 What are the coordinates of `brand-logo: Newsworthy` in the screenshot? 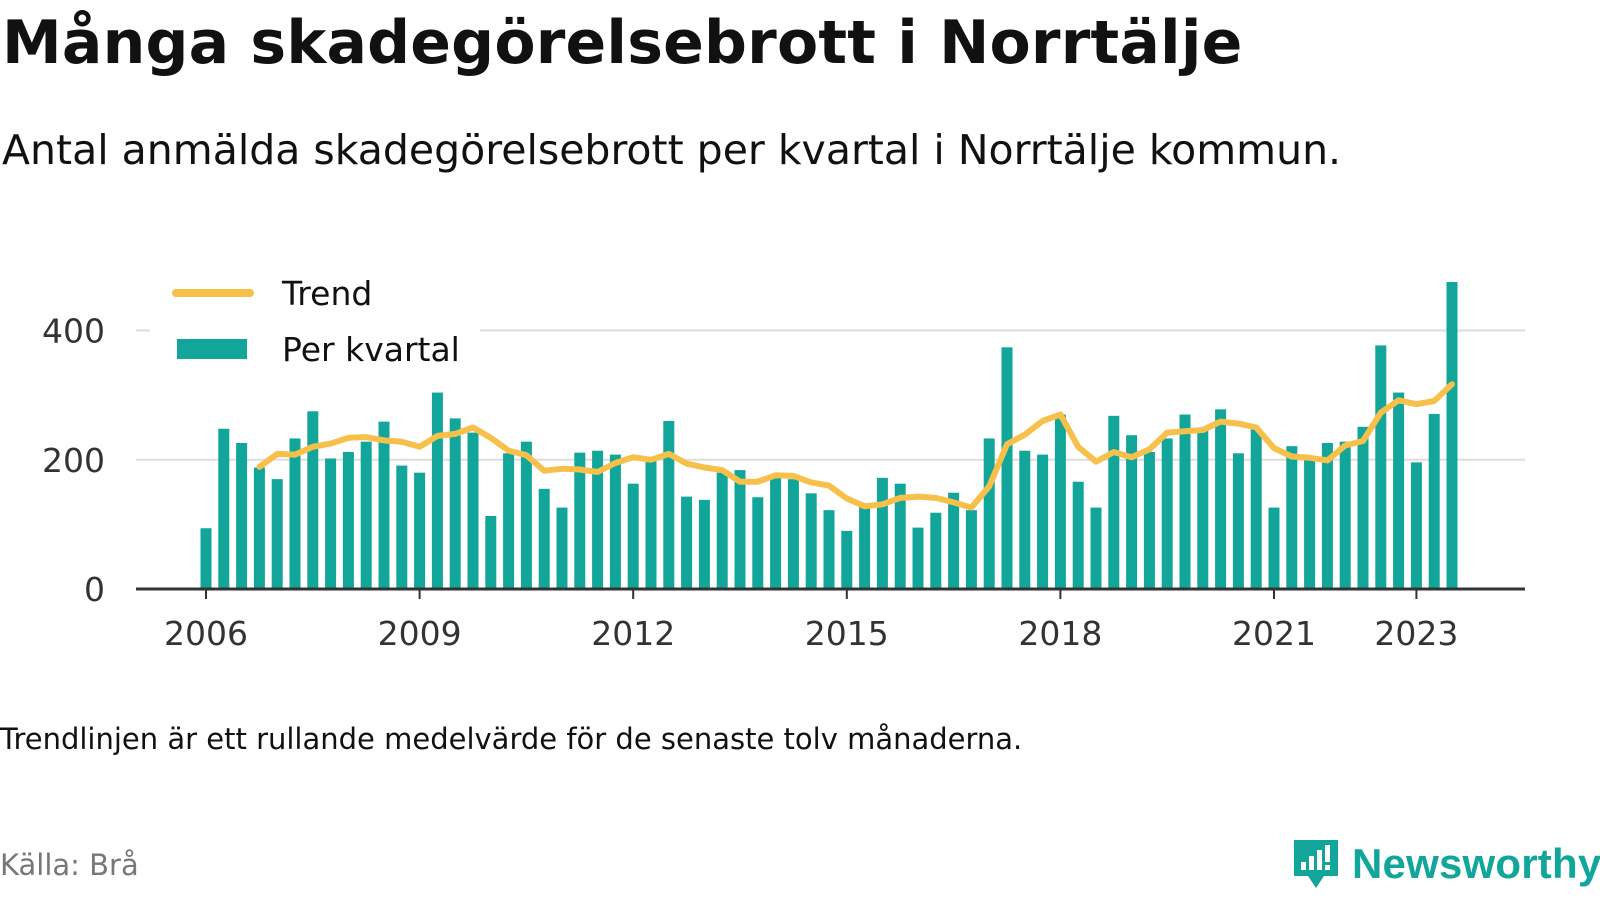 It's located at (1445, 864).